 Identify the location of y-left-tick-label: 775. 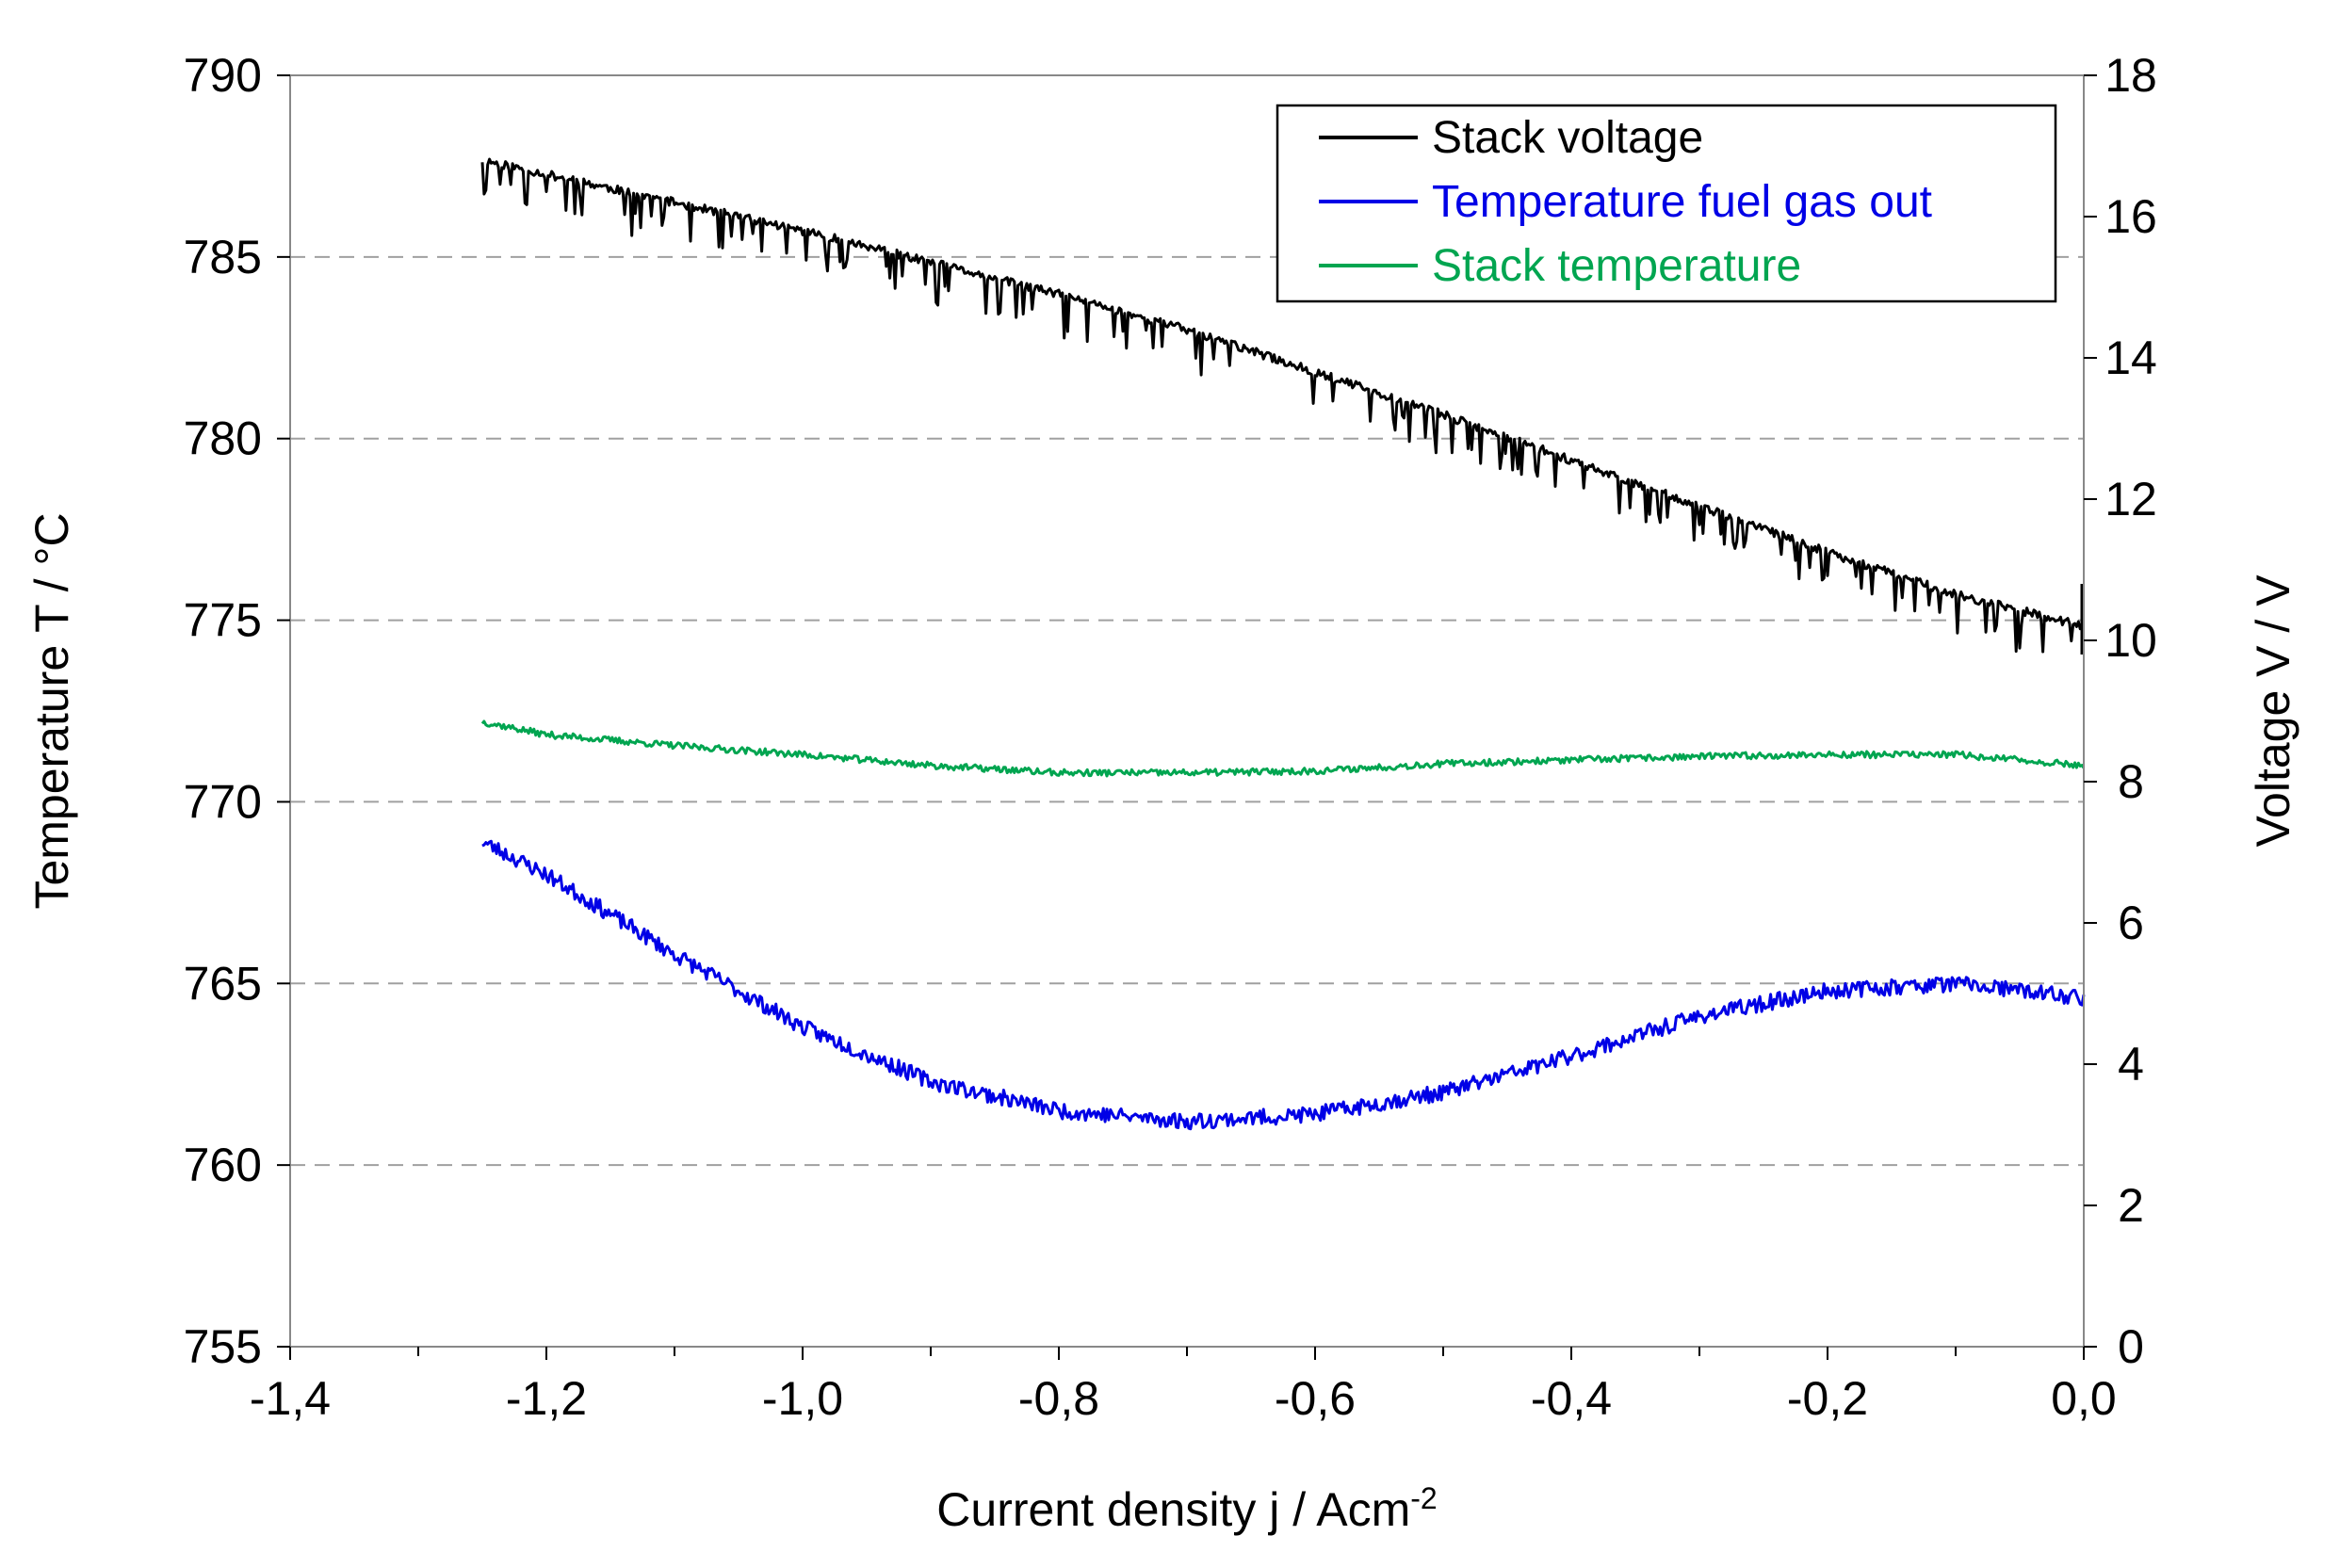
(223, 620).